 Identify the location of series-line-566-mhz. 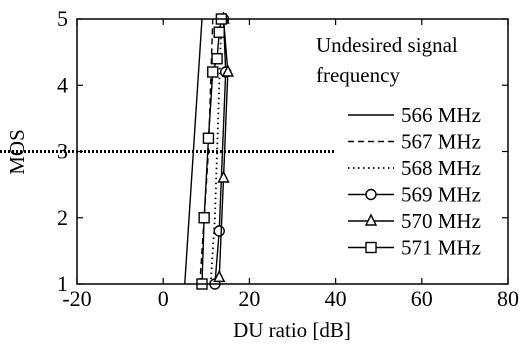
(193, 151).